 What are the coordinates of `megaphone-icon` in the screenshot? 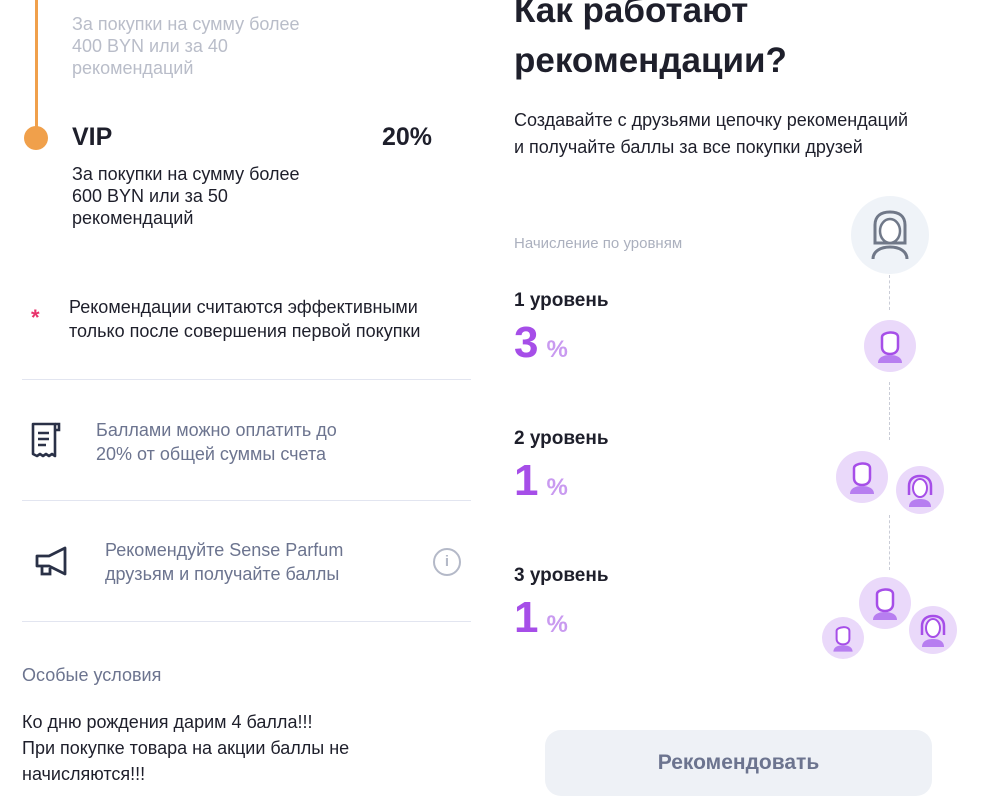 It's located at (53, 564).